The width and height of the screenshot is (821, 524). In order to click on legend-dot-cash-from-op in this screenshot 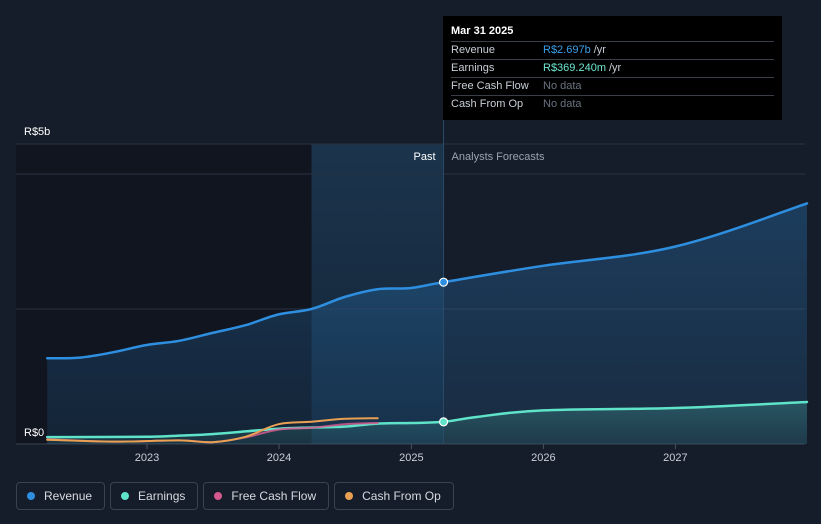, I will do `click(349, 496)`.